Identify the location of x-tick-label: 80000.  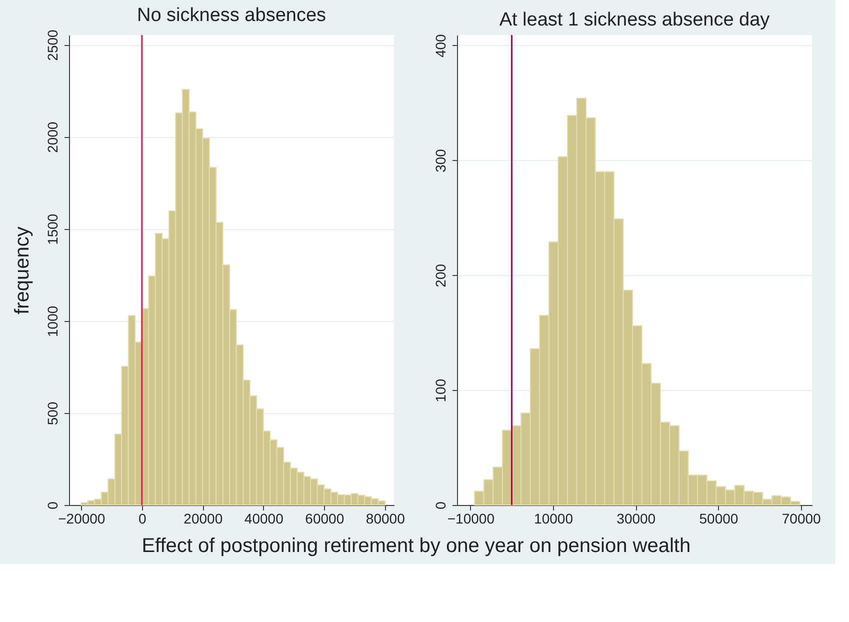
(386, 518).